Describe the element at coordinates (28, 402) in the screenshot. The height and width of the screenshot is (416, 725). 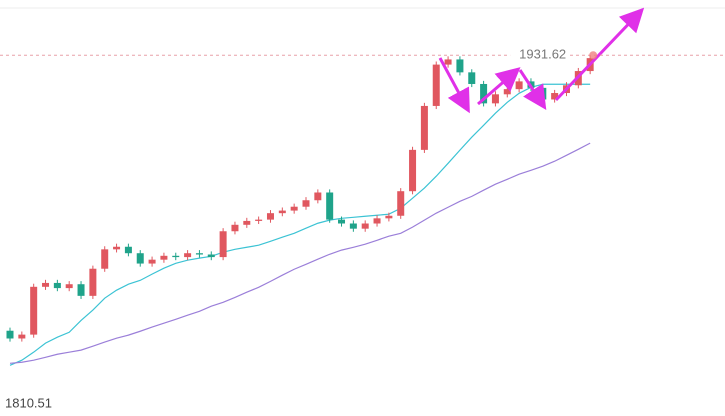
I see `min-price-label: 1810.51` at that location.